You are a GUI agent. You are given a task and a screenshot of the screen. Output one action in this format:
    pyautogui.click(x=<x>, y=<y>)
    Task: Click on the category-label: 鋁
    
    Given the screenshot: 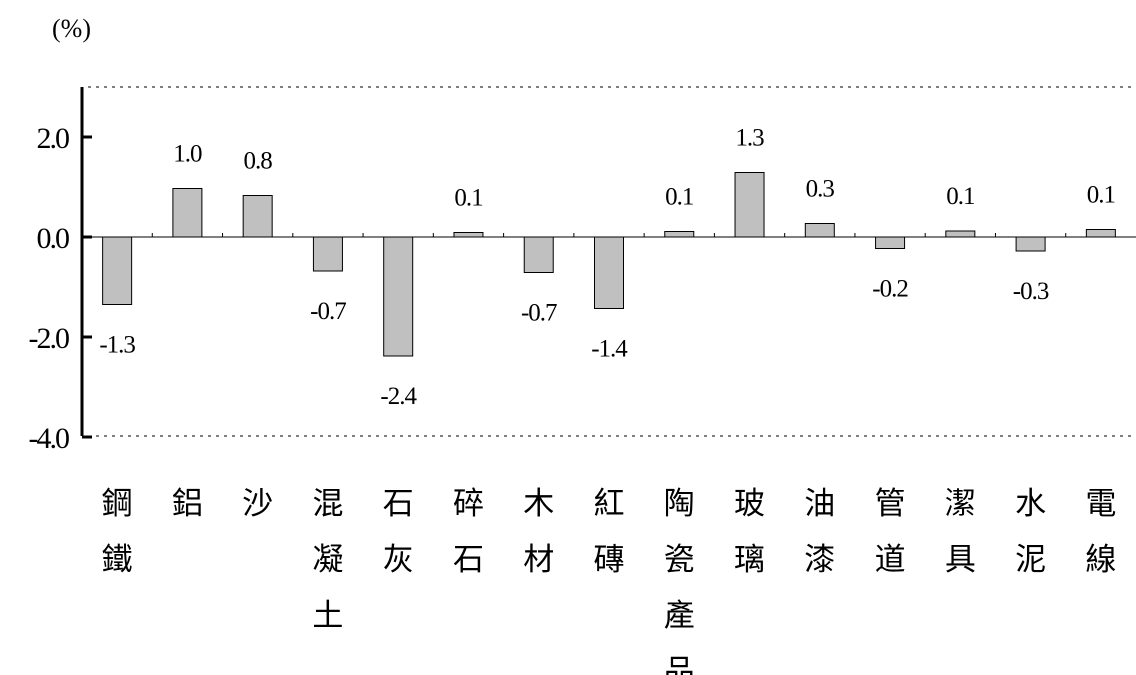 What is the action you would take?
    pyautogui.click(x=187, y=504)
    